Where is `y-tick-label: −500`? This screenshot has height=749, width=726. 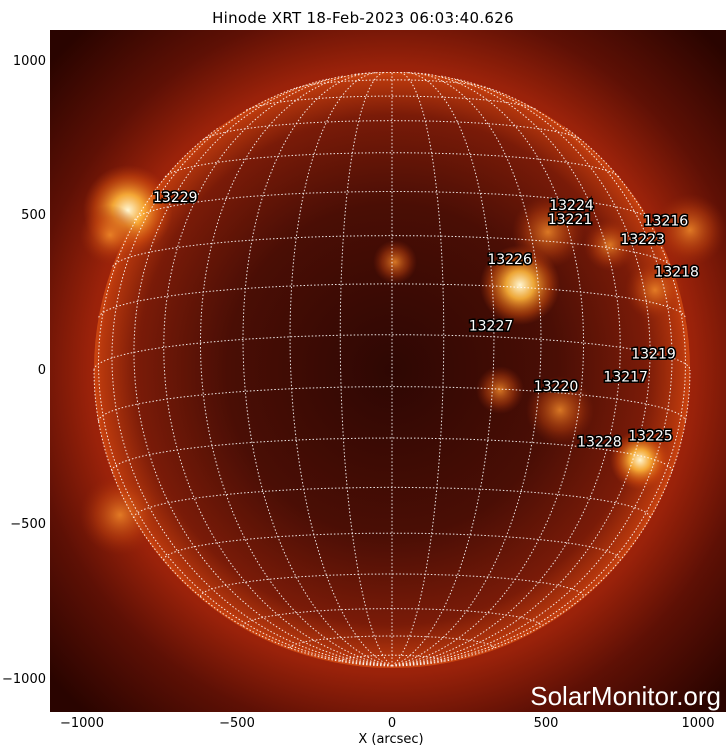
y-tick-label: −500 is located at coordinates (28, 524).